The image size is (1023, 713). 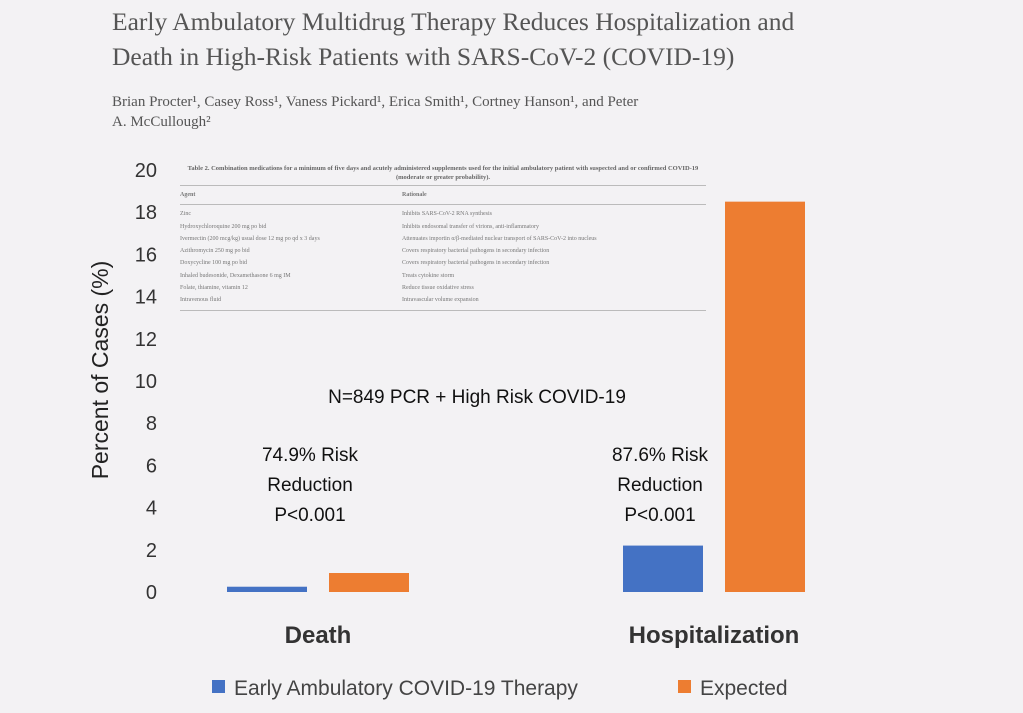 What do you see at coordinates (310, 485) in the screenshot?
I see `death-risk-annotation: Reduction` at bounding box center [310, 485].